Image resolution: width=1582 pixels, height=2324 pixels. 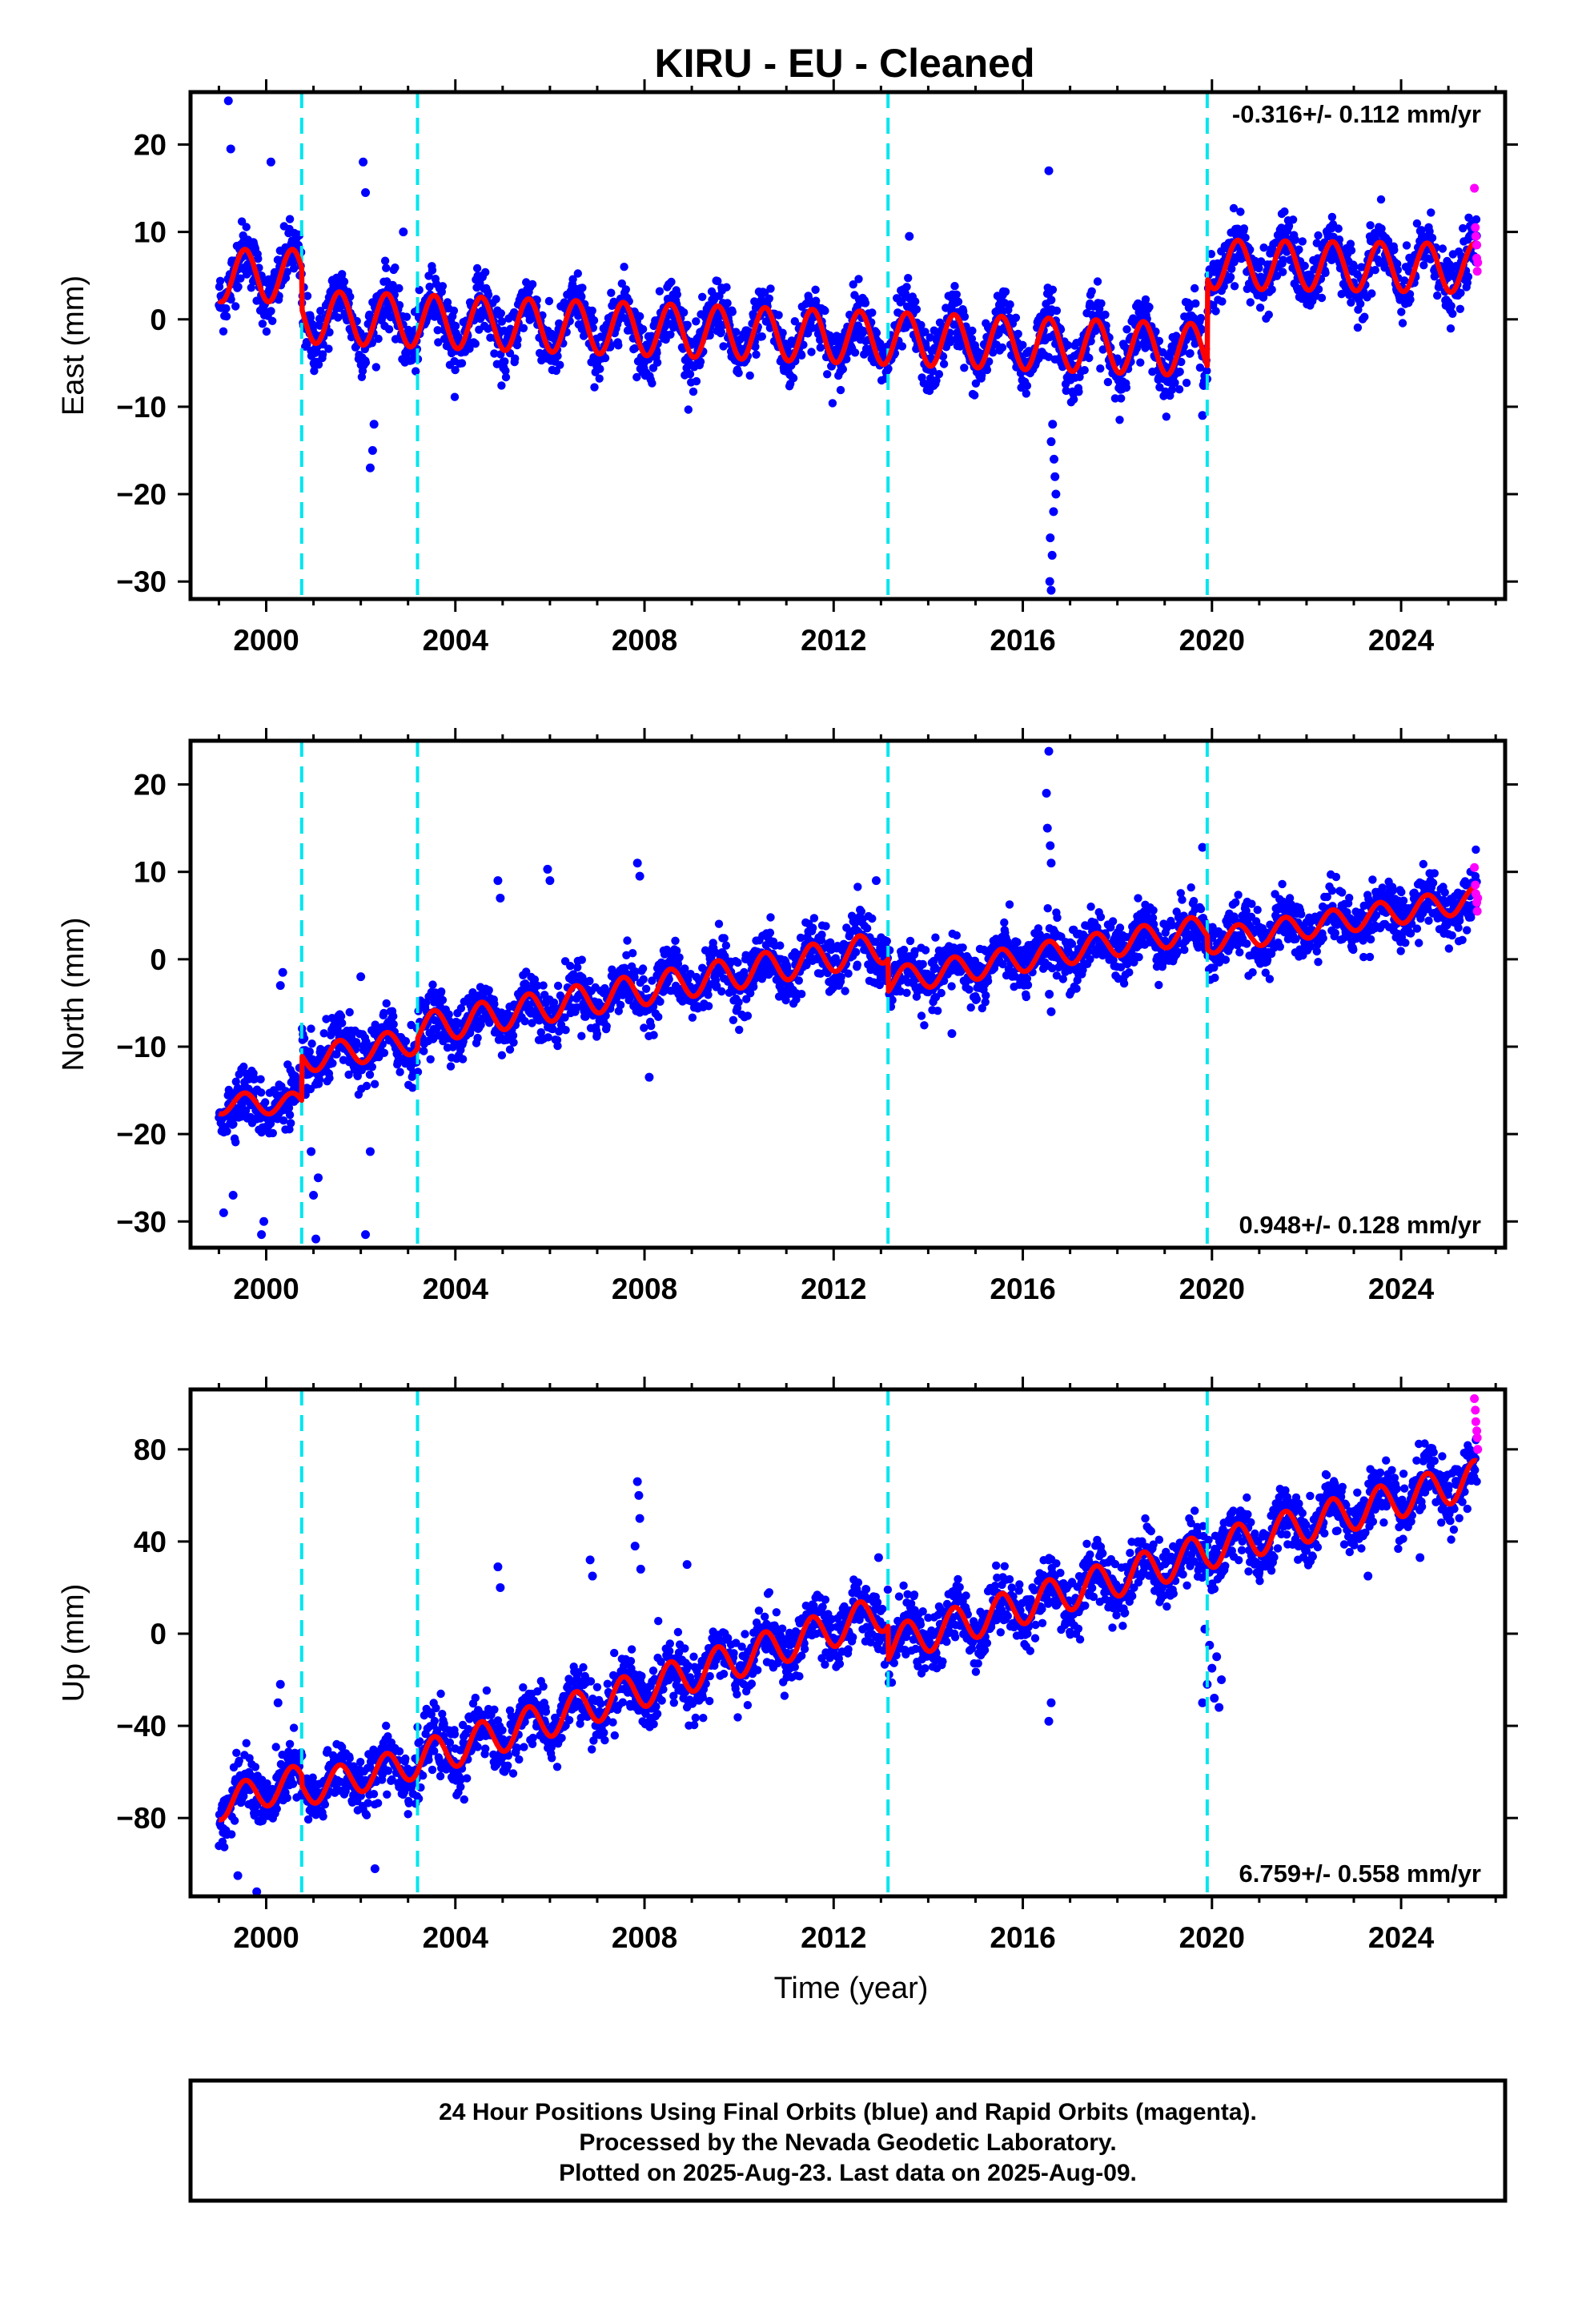 What do you see at coordinates (141, 407) in the screenshot?
I see `y-tick-label: −10` at bounding box center [141, 407].